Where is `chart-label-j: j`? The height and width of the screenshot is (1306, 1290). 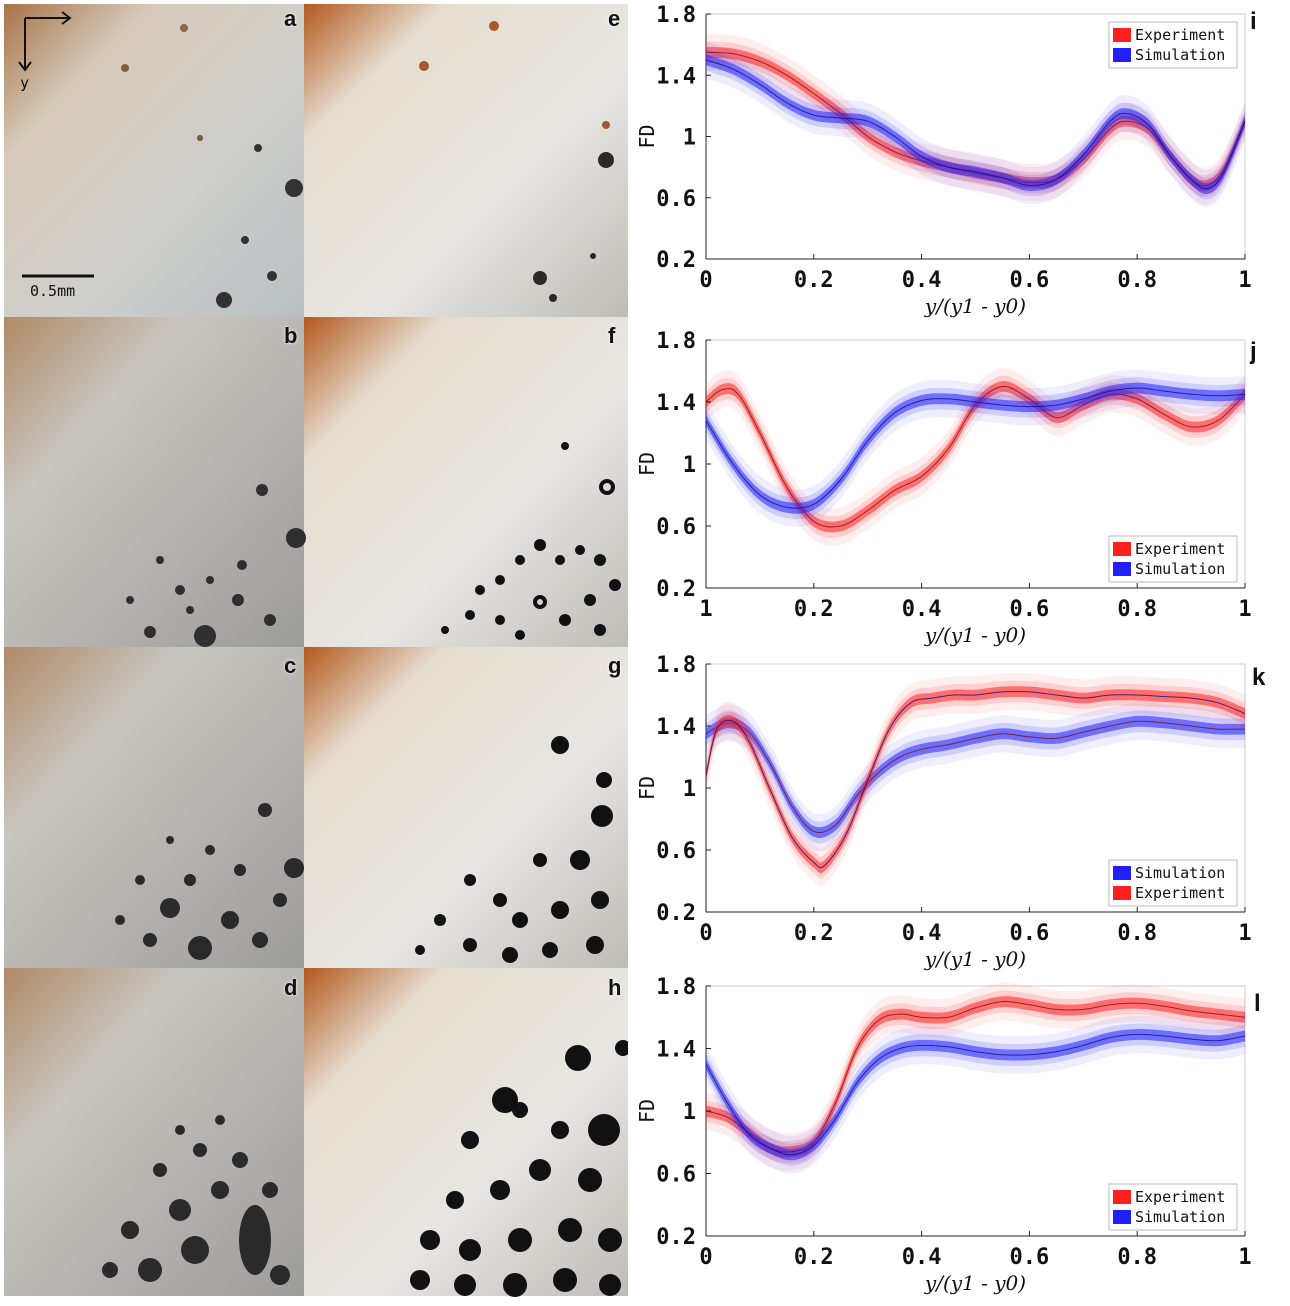
chart-label-j: j is located at coordinates (1253, 352).